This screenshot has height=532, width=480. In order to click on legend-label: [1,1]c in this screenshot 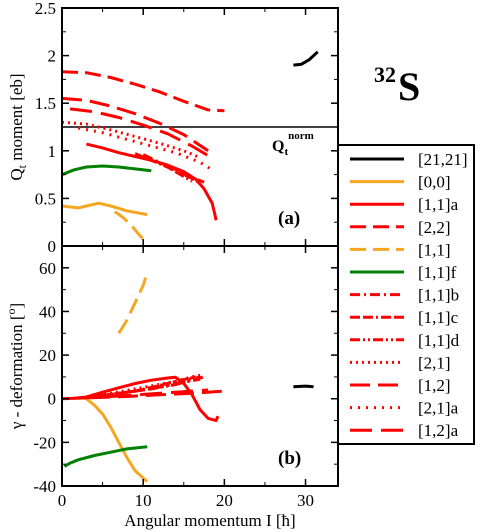, I will do `click(438, 317)`.